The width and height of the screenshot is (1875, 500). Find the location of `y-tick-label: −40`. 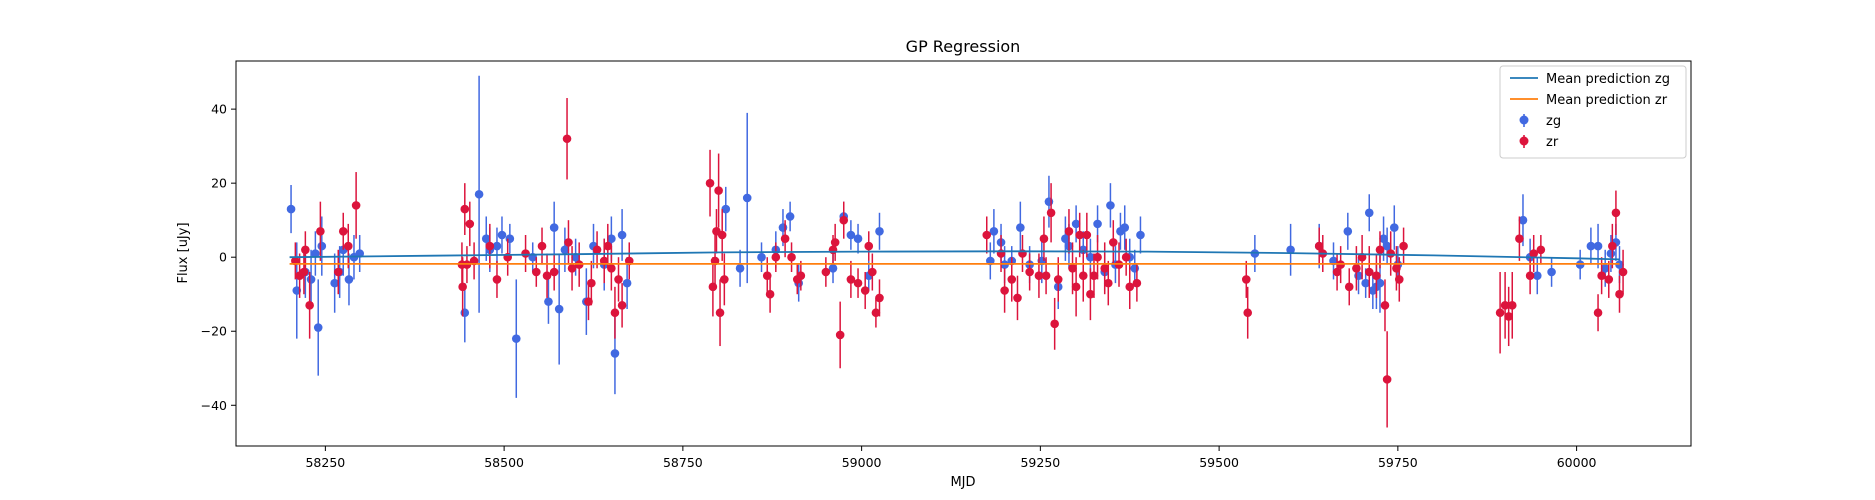

y-tick-label: −40 is located at coordinates (214, 405).